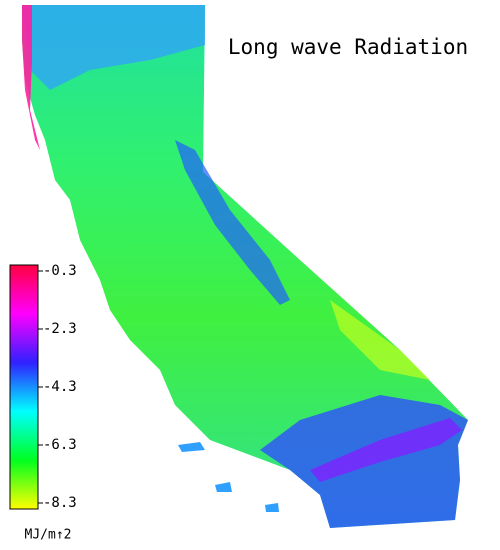 The image size is (500, 550). Describe the element at coordinates (31, 77) in the screenshot. I see `coast-warm-strip` at that location.